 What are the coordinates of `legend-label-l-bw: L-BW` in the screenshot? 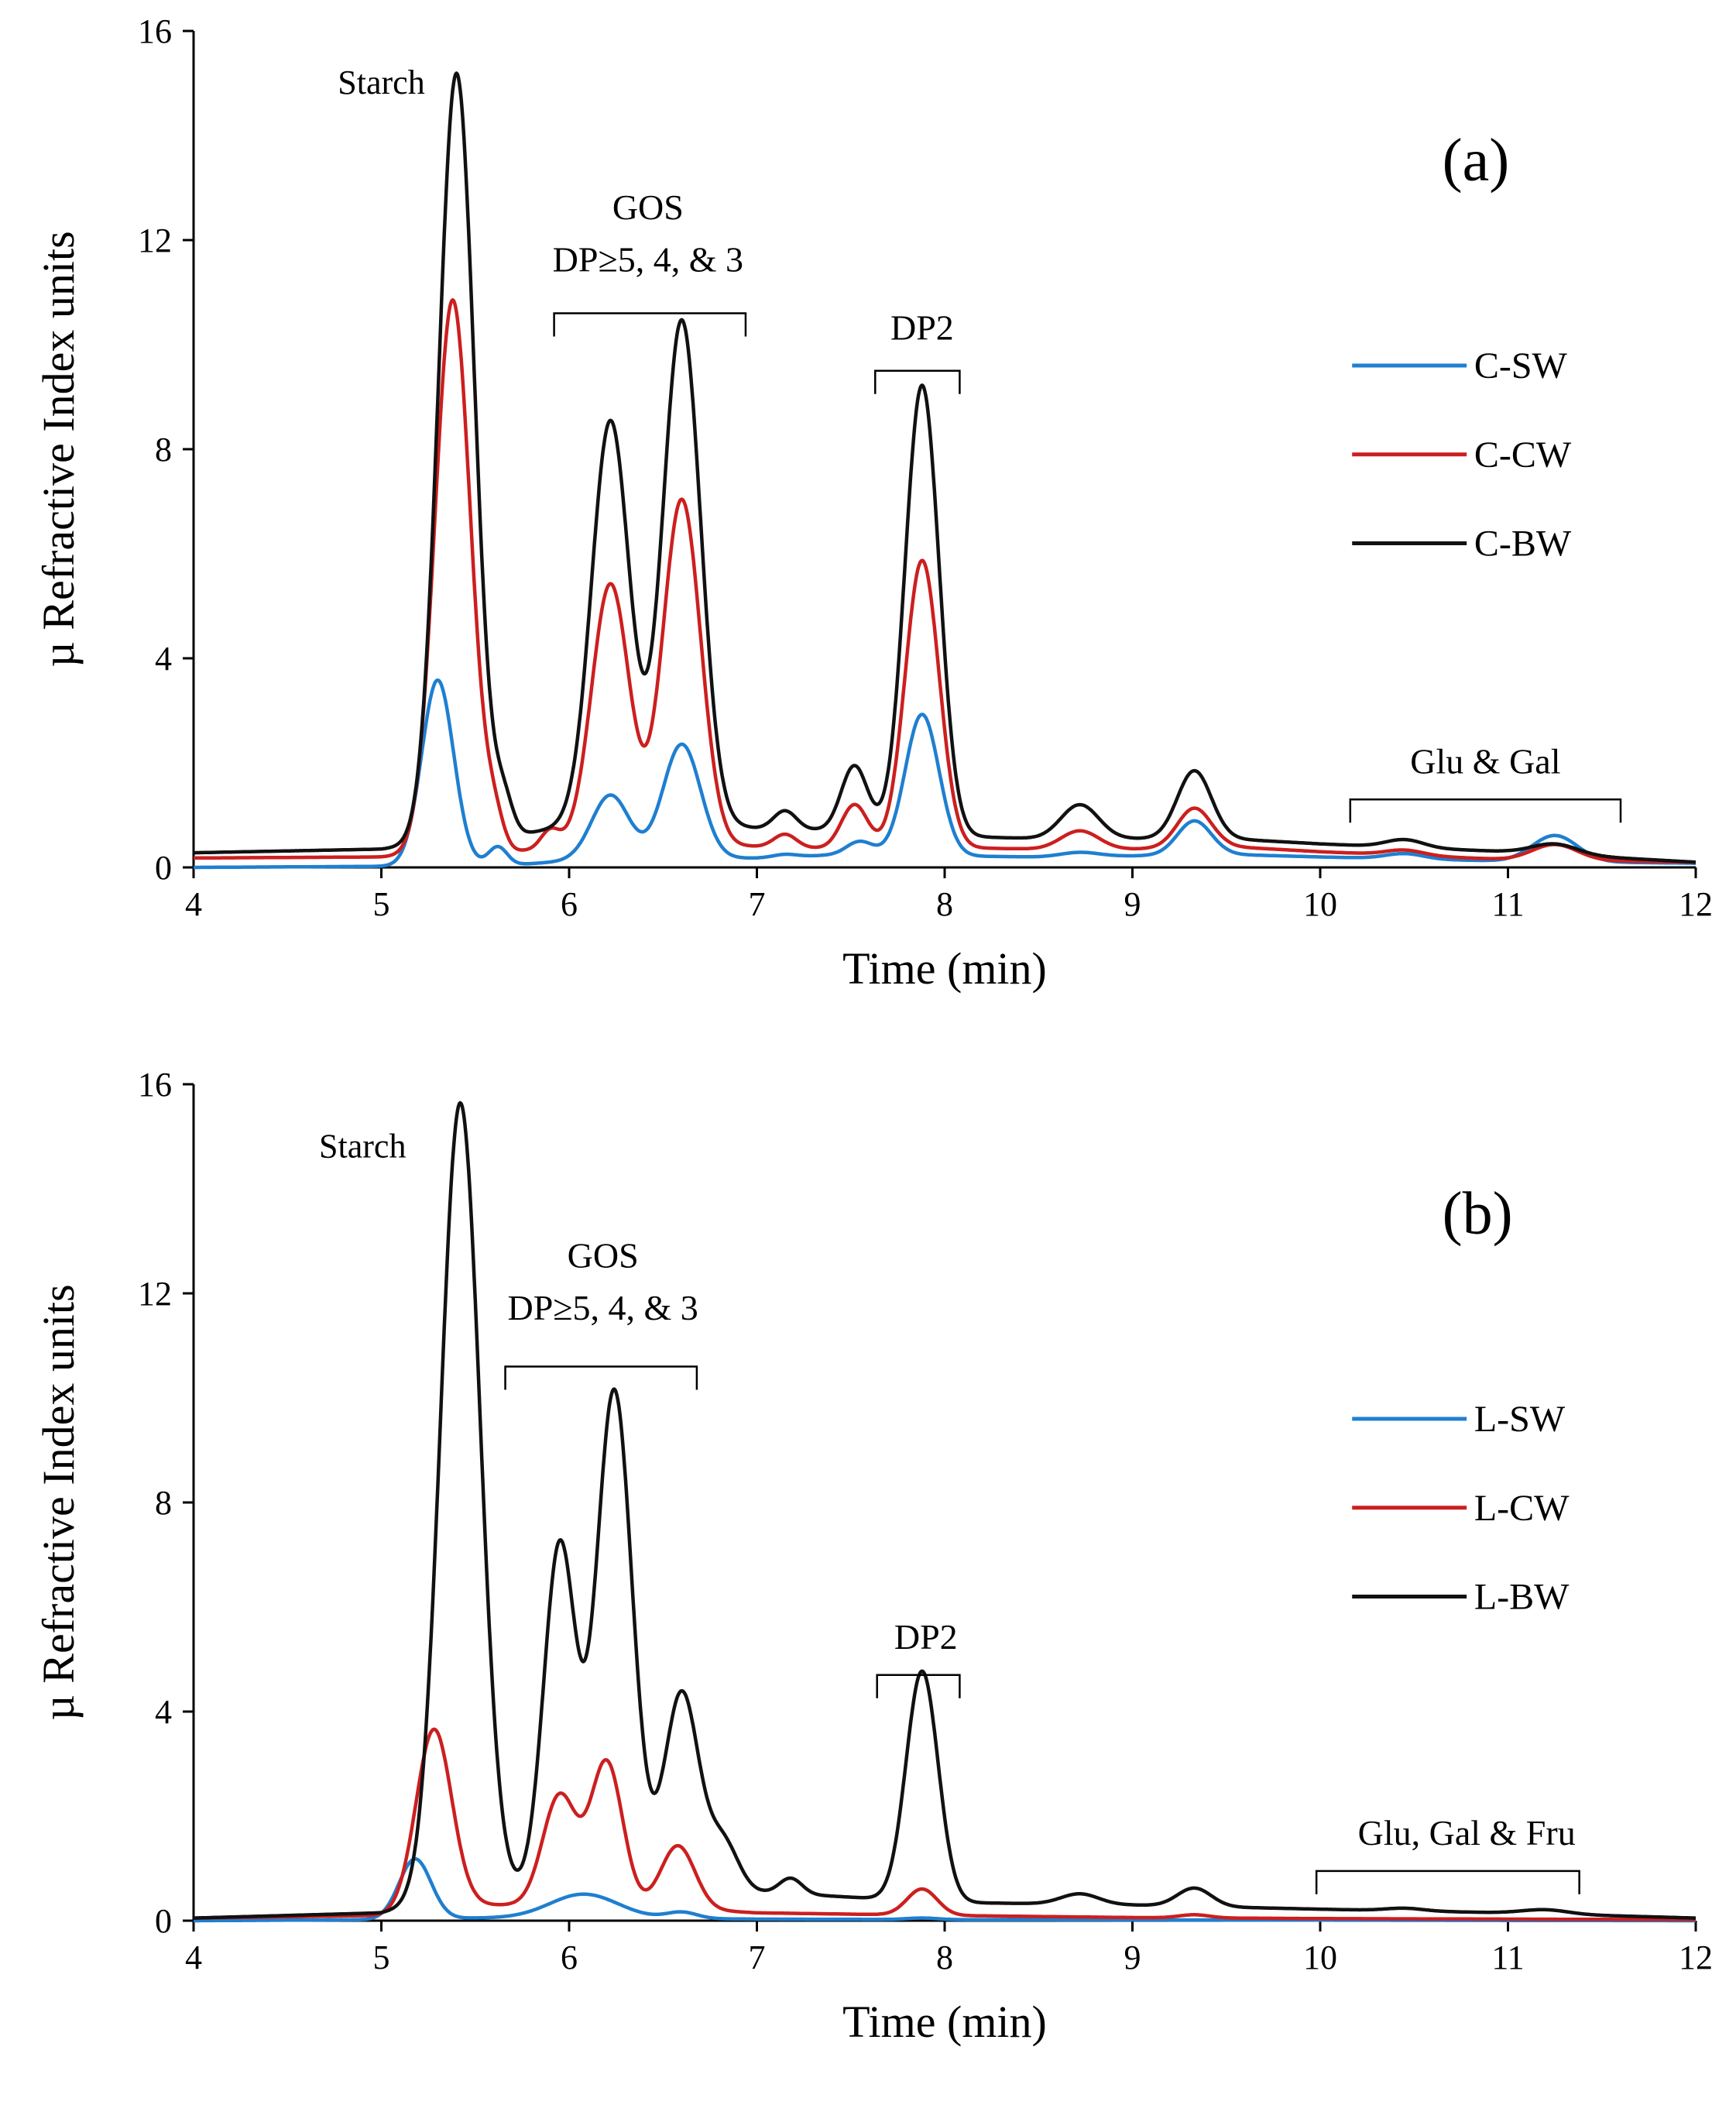 It's located at (1522, 1597).